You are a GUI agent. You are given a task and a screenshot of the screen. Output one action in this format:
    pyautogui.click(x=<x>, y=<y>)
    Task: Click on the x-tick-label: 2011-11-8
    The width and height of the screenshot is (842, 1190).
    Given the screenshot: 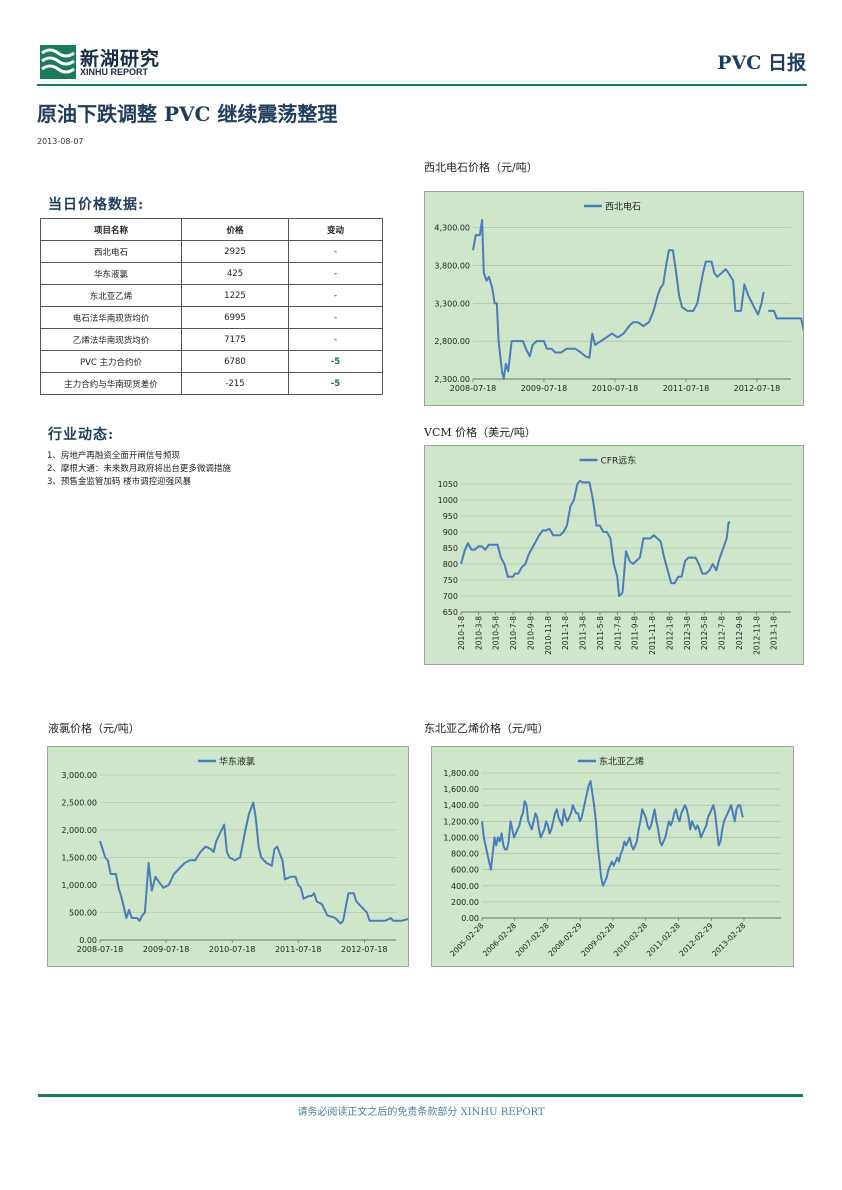 What is the action you would take?
    pyautogui.click(x=652, y=635)
    